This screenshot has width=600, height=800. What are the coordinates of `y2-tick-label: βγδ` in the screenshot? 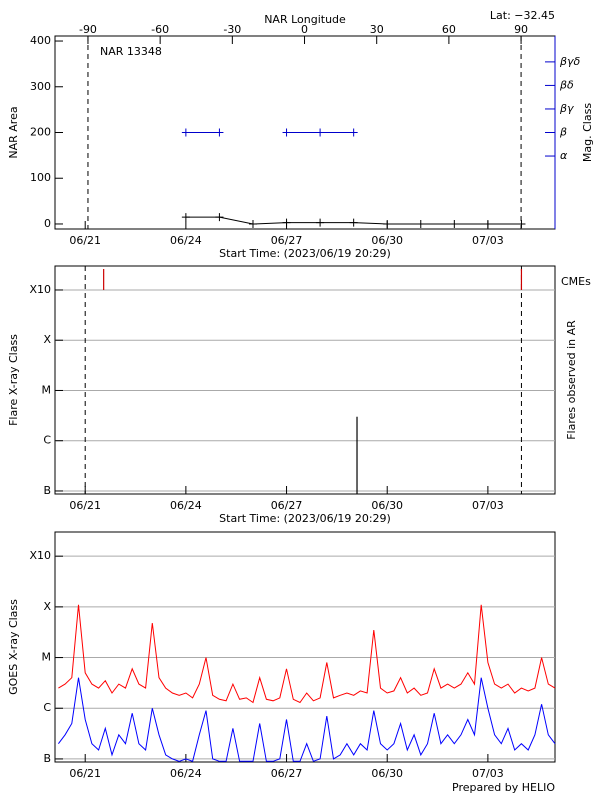 It's located at (570, 61).